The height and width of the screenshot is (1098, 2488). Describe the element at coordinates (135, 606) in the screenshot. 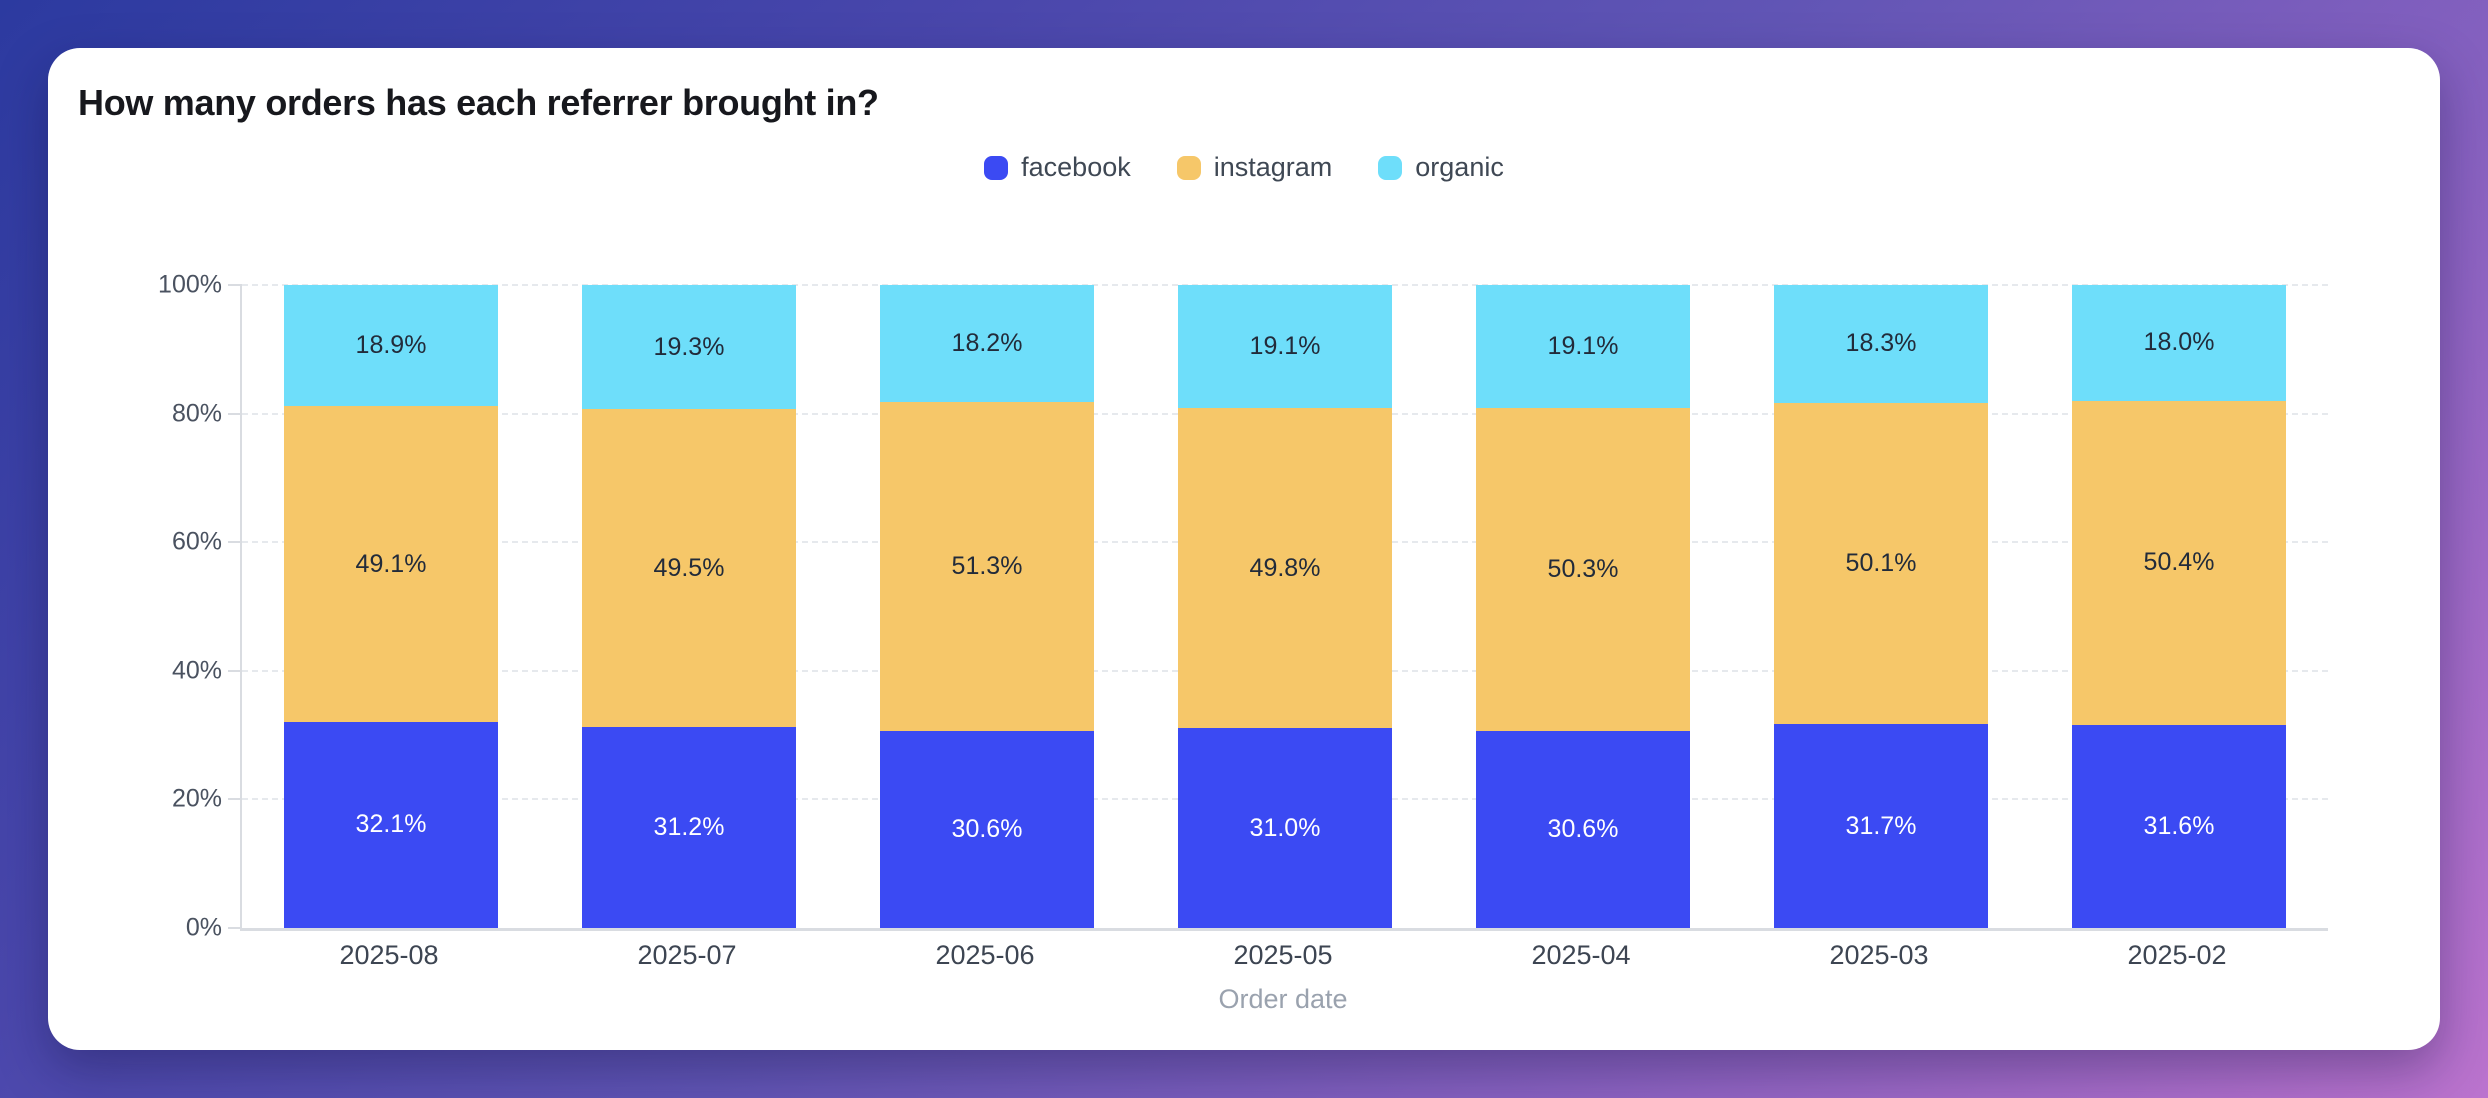

I see `y-axis: 0% 20% 40% 60% 80% 100%` at that location.